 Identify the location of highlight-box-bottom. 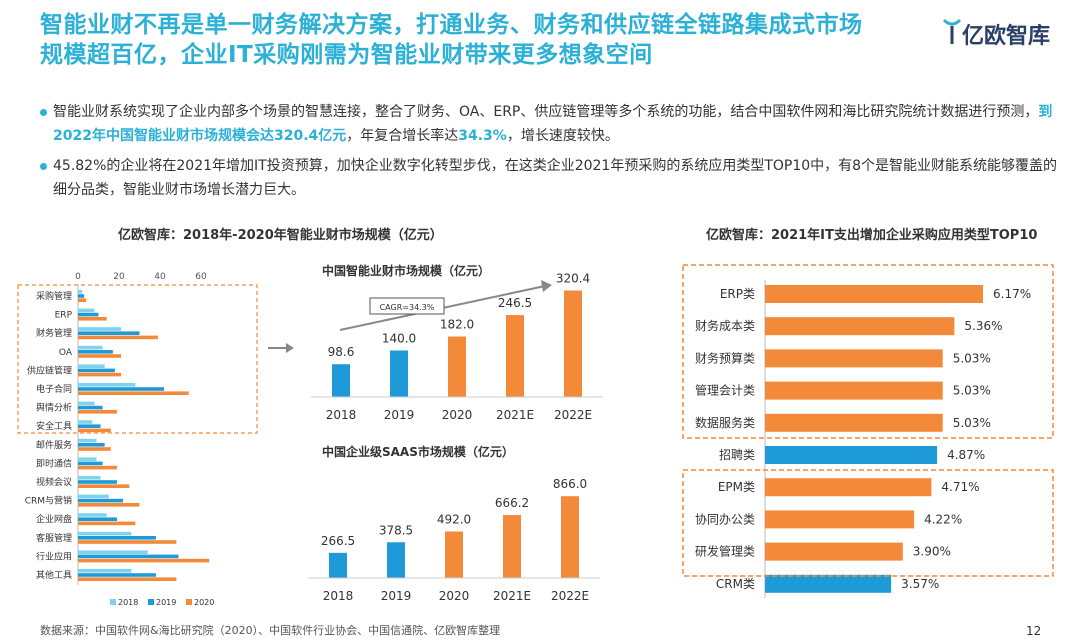
(868, 523).